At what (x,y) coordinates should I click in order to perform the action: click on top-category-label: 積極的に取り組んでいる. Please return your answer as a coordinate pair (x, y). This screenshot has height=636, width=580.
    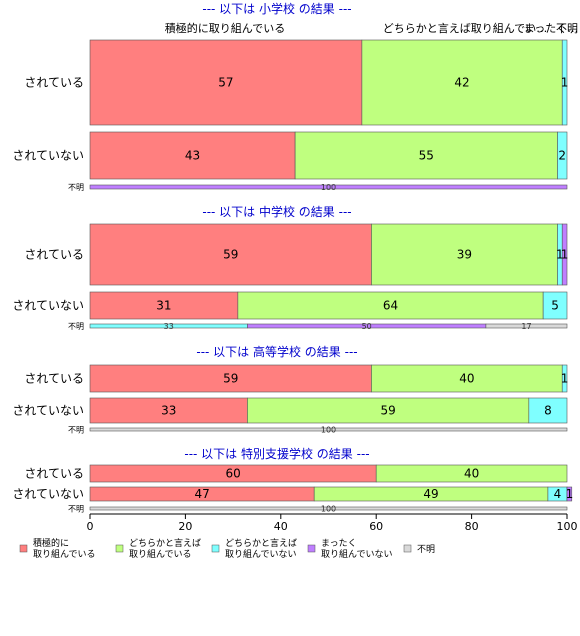
    Looking at the image, I should click on (225, 28).